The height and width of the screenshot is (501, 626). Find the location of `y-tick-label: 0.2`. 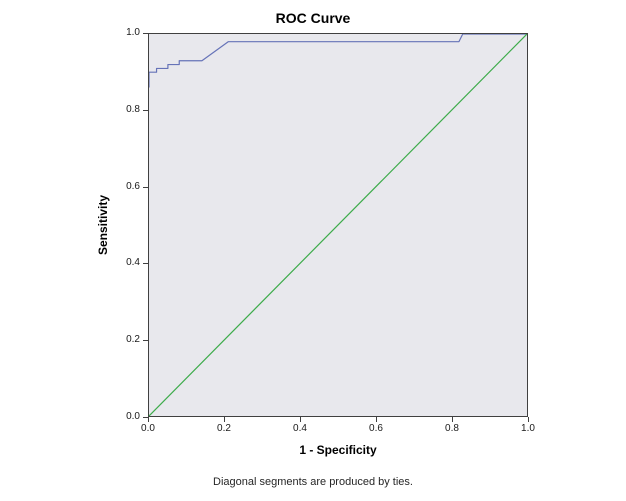

y-tick-label: 0.2 is located at coordinates (133, 340).